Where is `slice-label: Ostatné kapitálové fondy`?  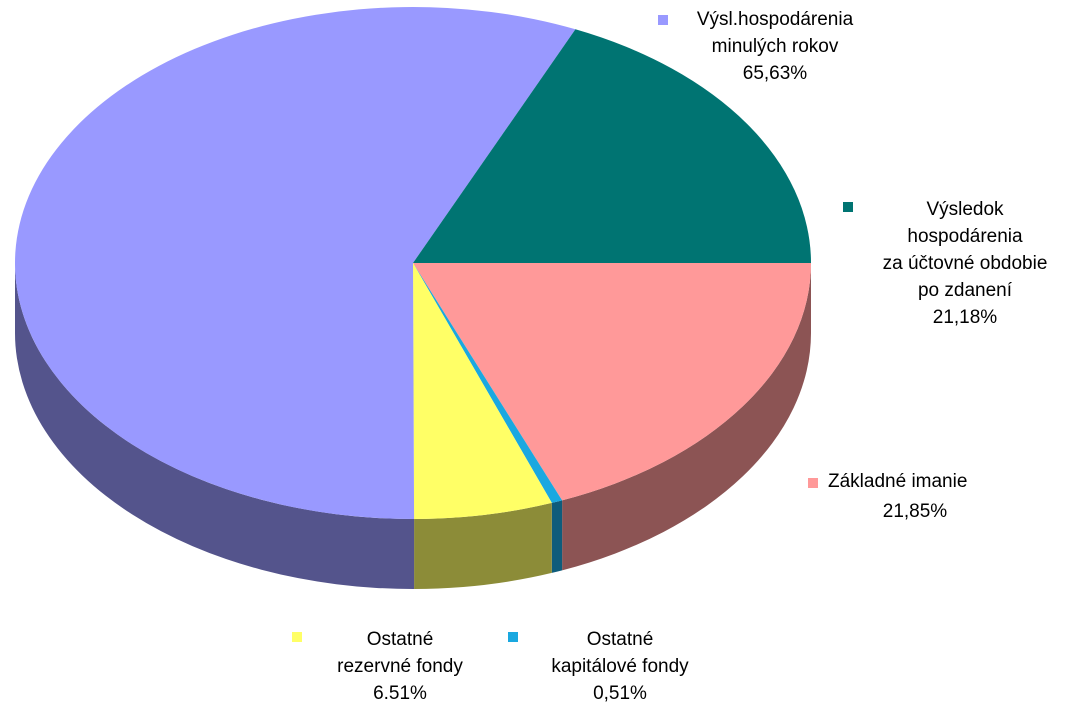 slice-label: Ostatné kapitálové fondy is located at coordinates (620, 653).